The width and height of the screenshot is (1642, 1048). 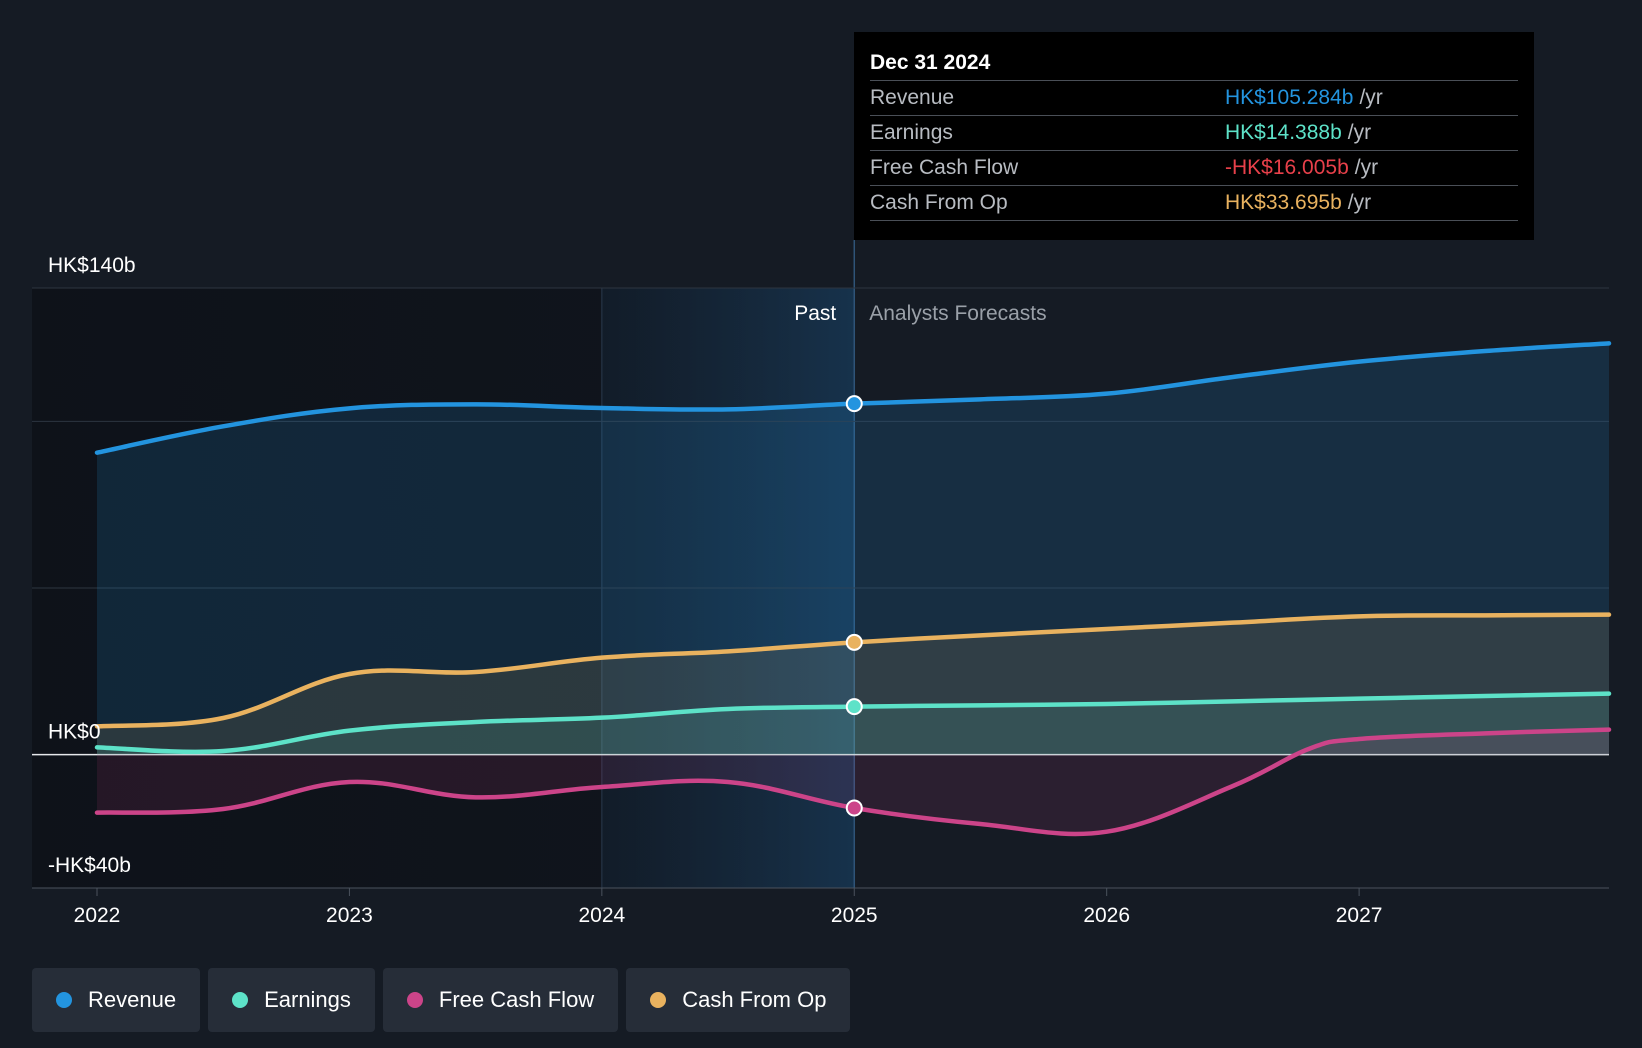 I want to click on y-tick-label: HK$140b, so click(x=92, y=265).